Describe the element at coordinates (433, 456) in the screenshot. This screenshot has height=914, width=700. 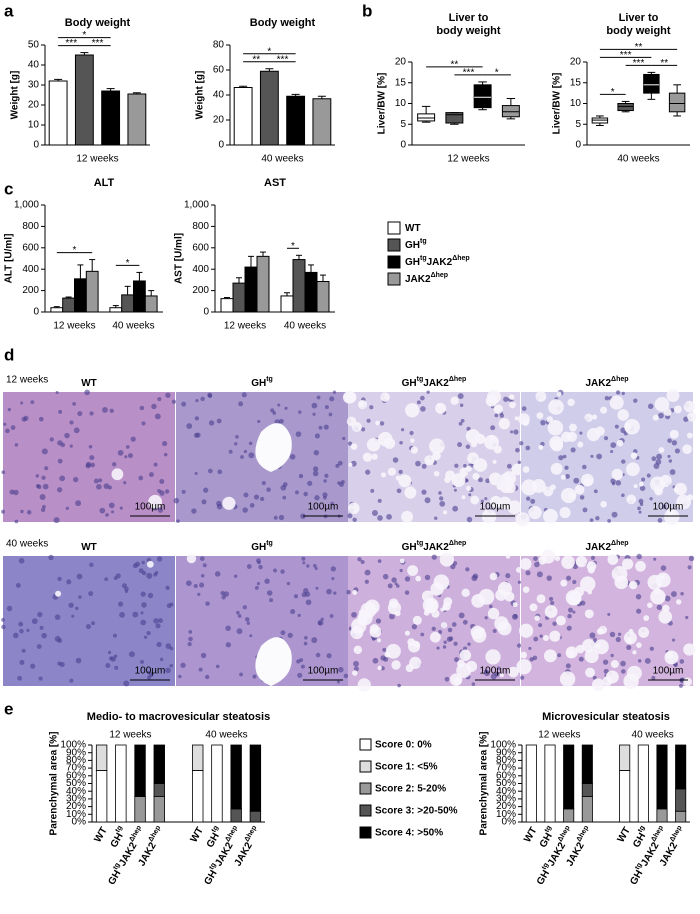
I see `micrograph` at that location.